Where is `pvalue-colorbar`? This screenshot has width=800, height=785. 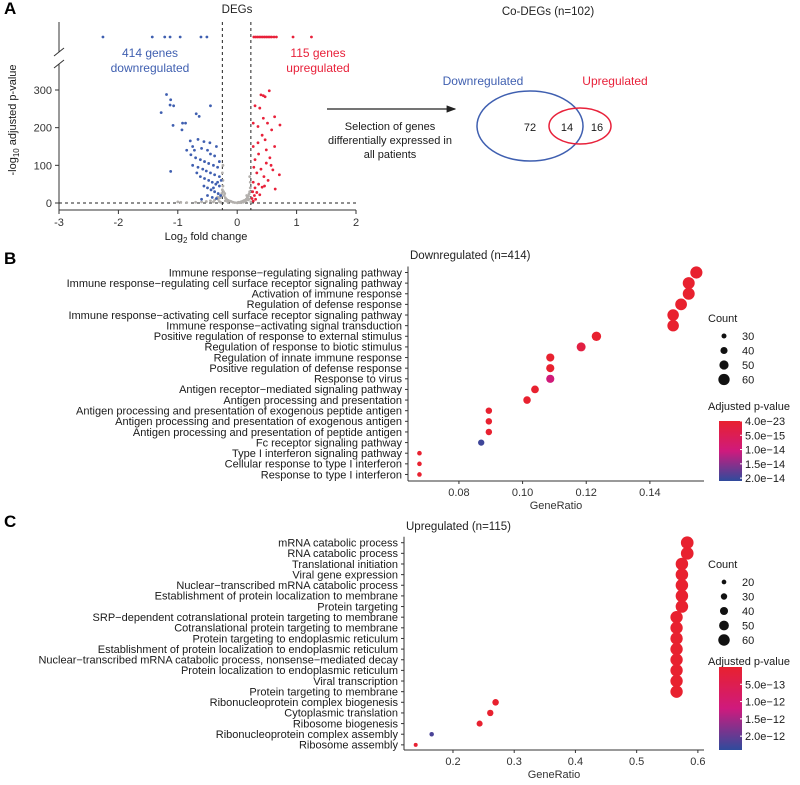 pvalue-colorbar is located at coordinates (730, 708).